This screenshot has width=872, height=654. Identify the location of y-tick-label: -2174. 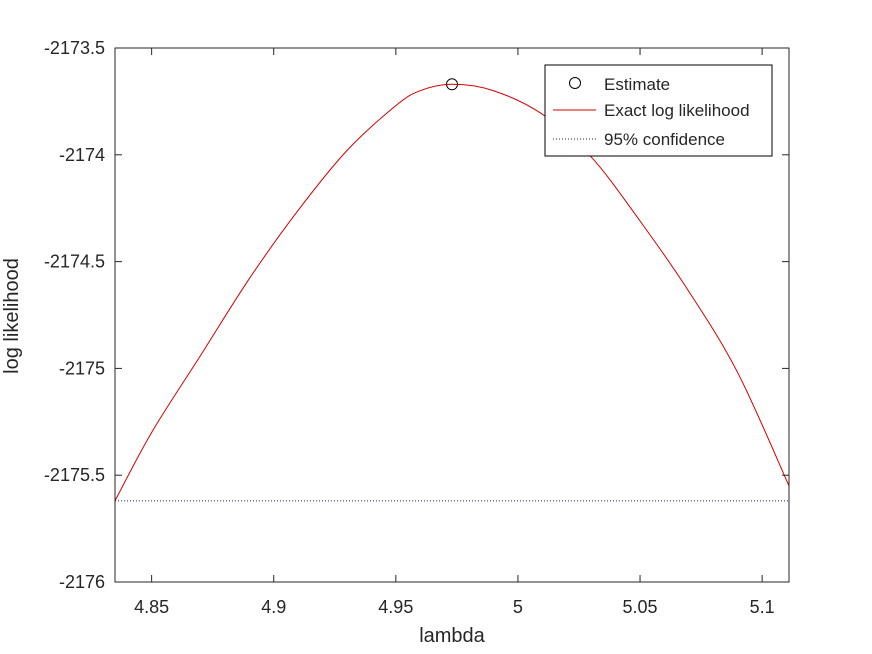
(82, 155).